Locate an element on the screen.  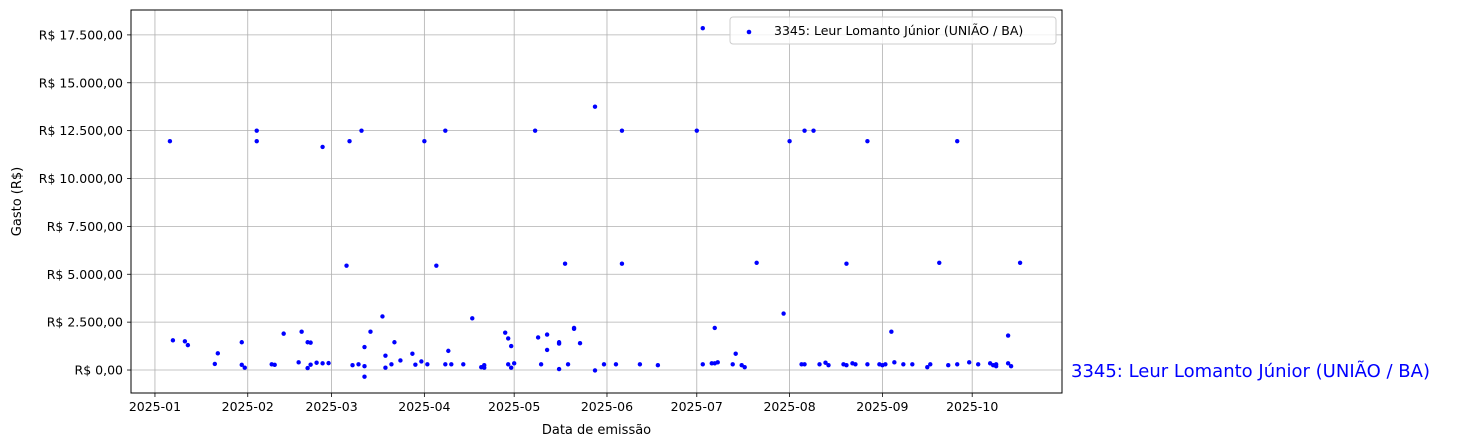
legend-marker is located at coordinates (749, 32).